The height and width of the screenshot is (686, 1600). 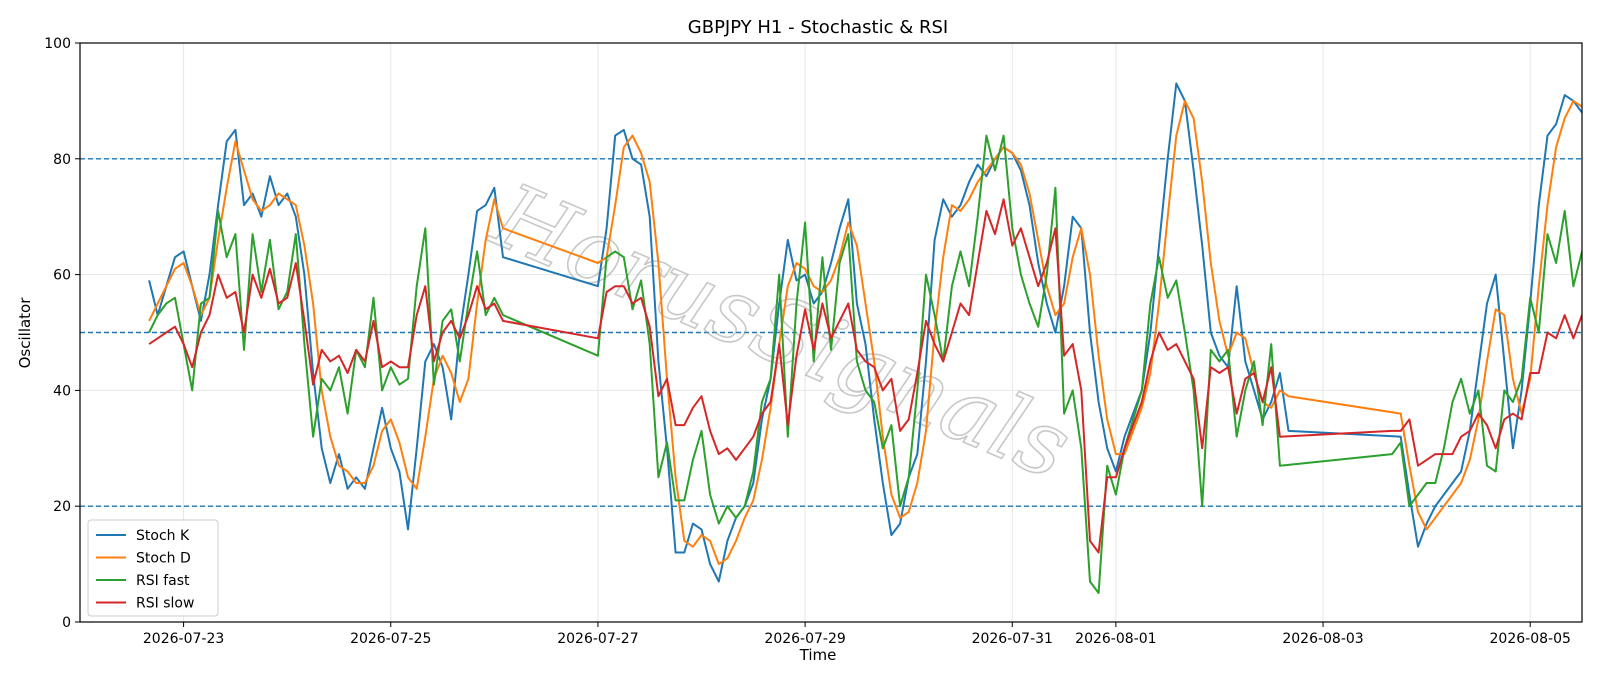 What do you see at coordinates (66, 623) in the screenshot?
I see `y-tick-label: 0` at bounding box center [66, 623].